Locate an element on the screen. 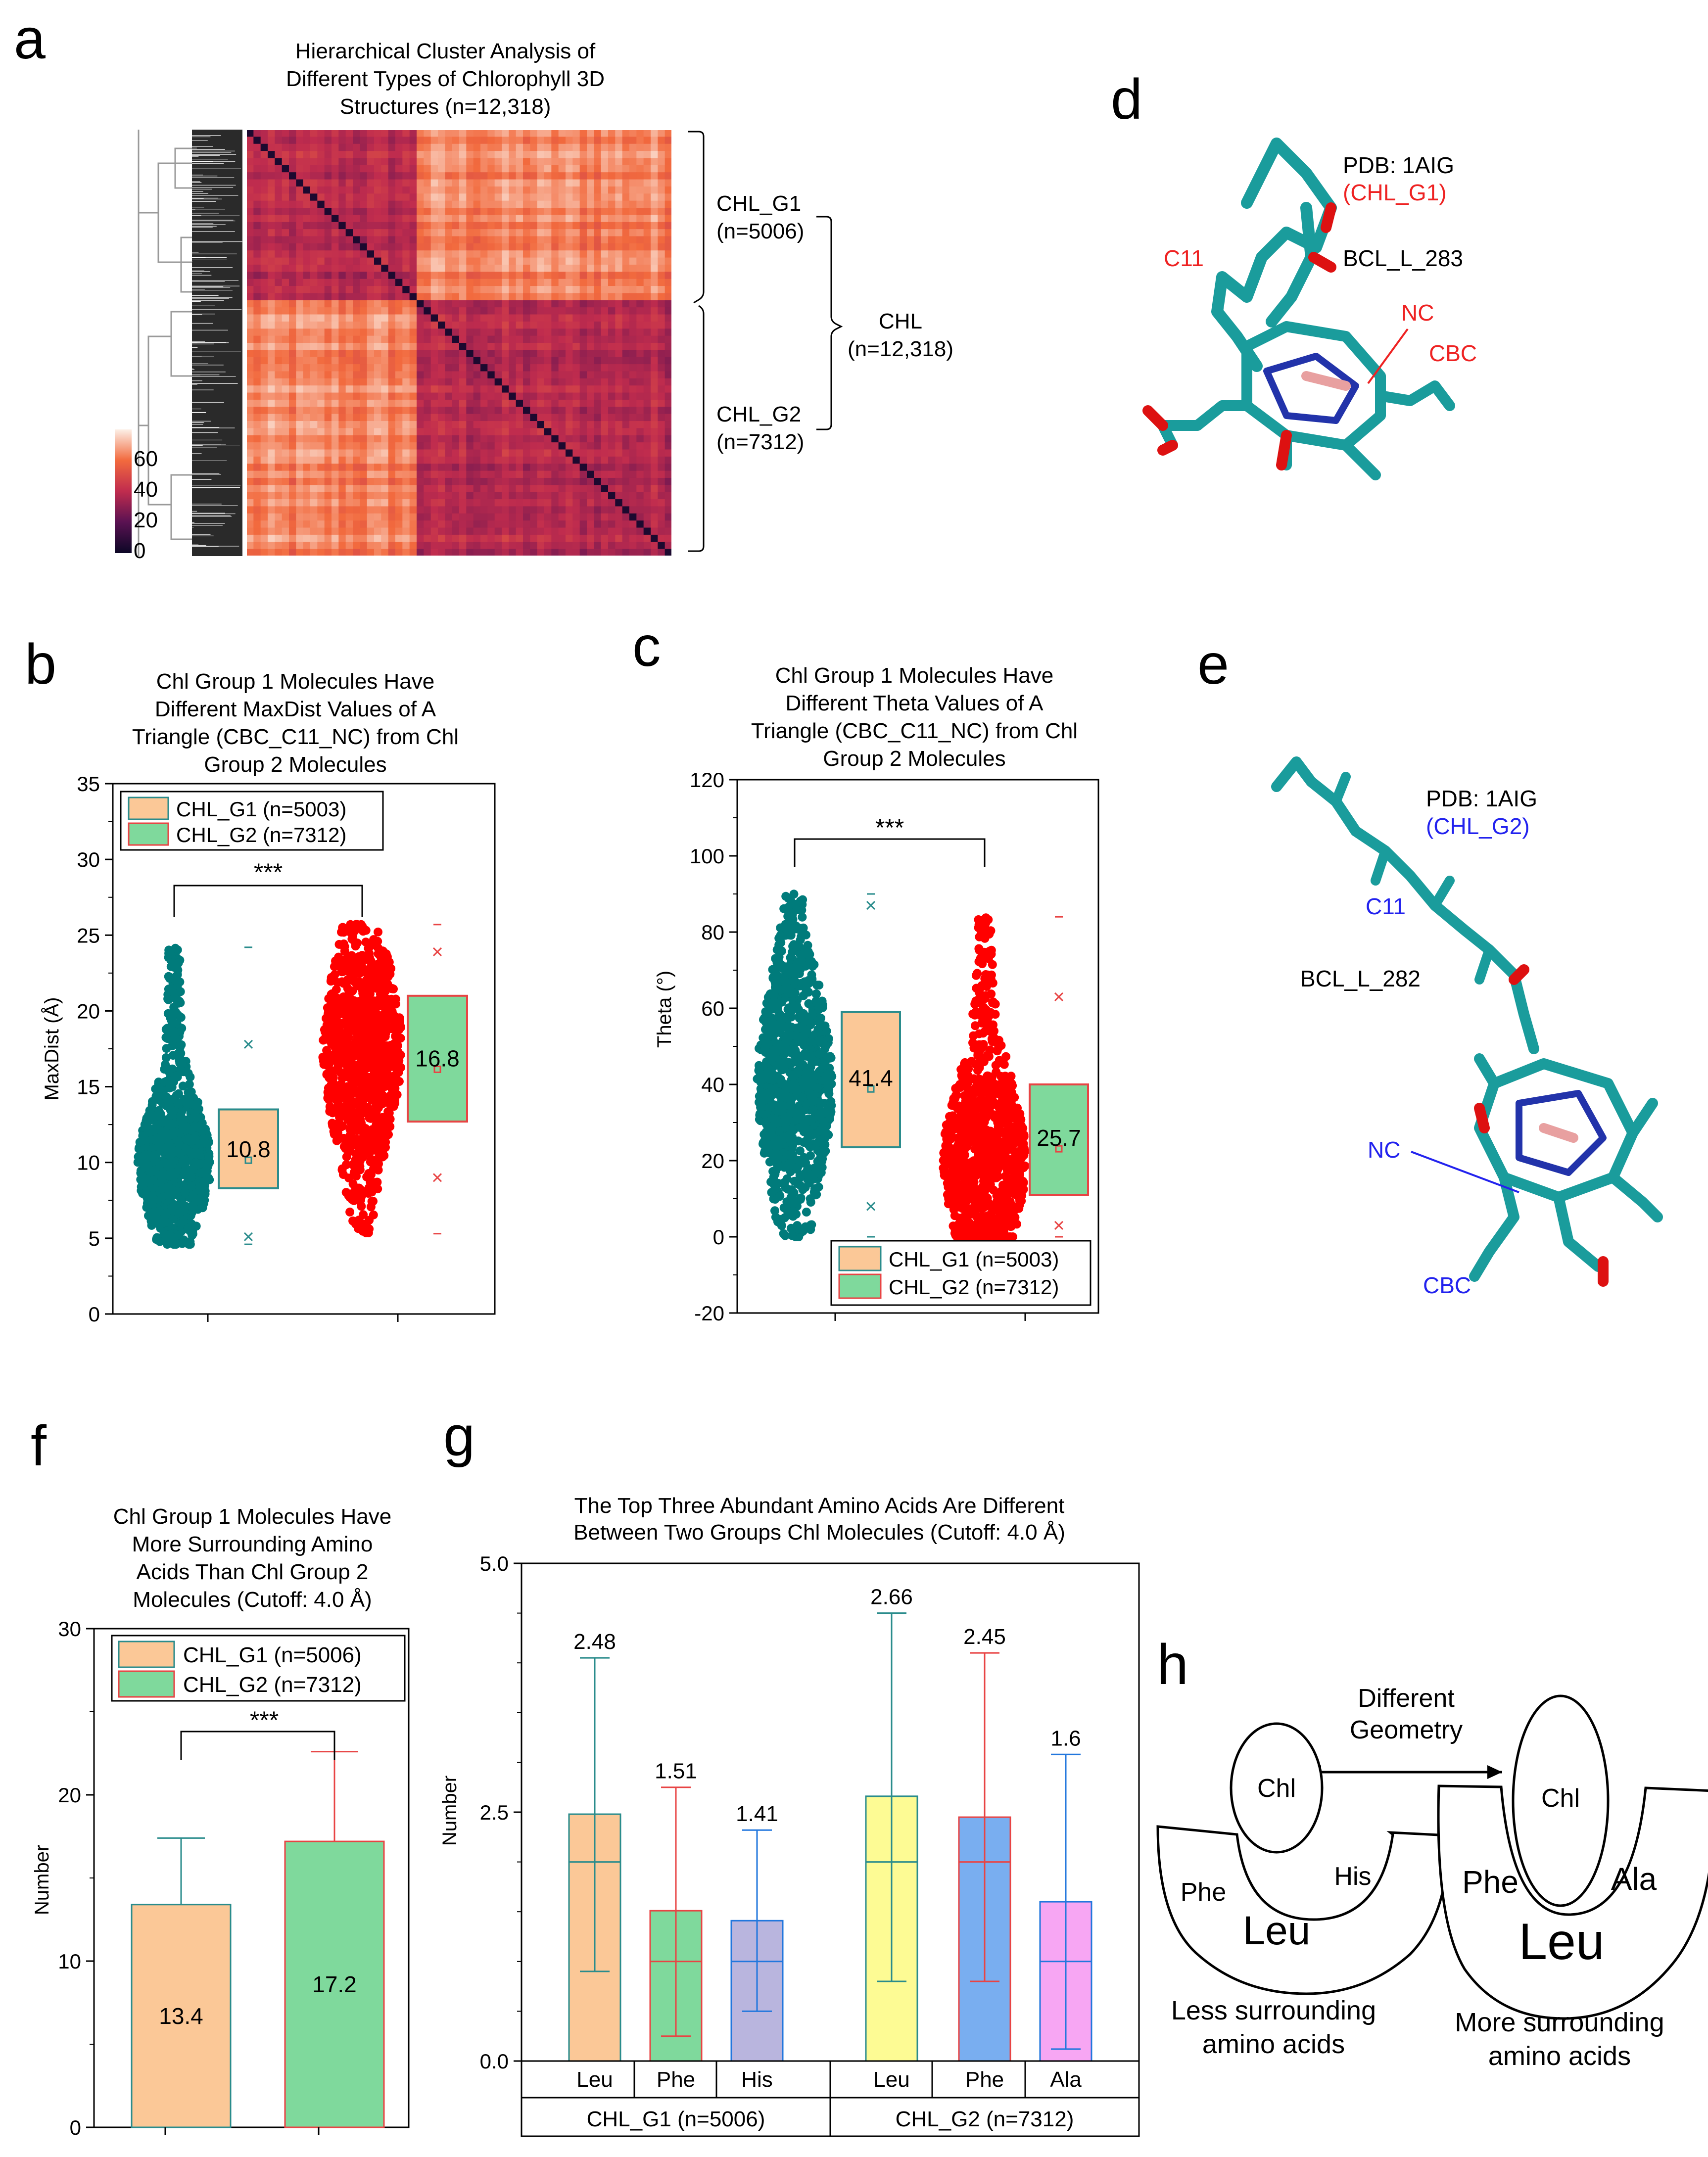  molecule-d-ester is located at coordinates (1291, 265).